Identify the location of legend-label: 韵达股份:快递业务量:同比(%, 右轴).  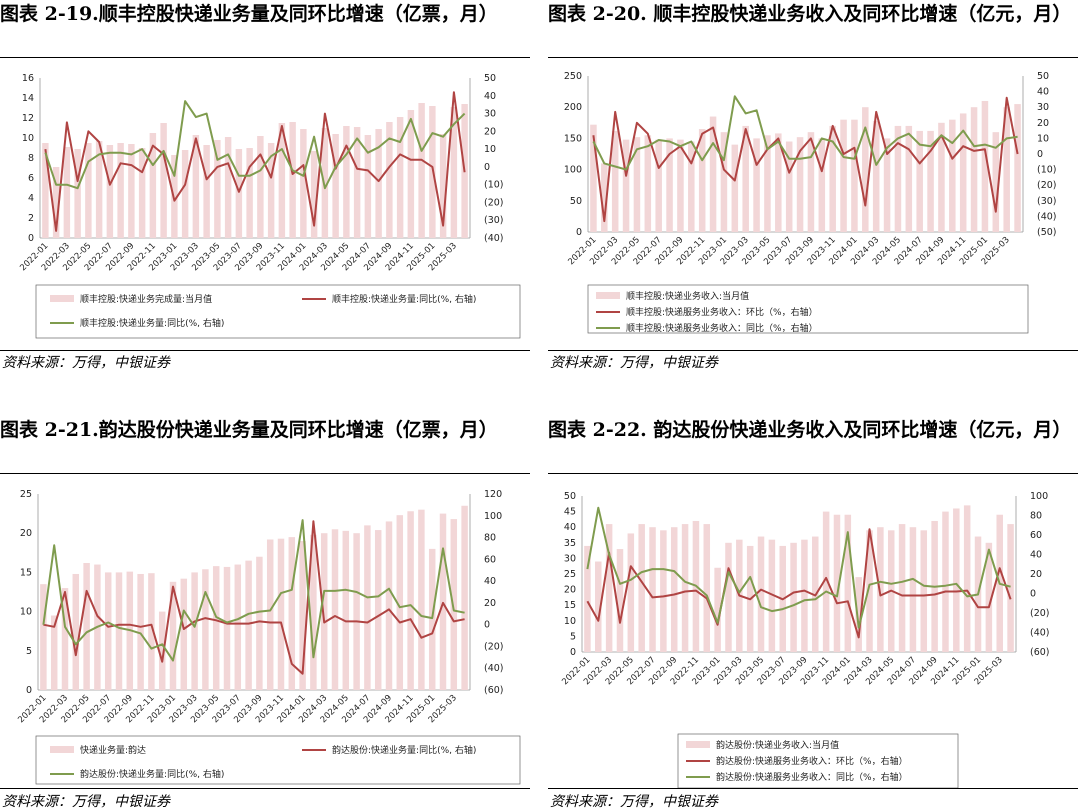
(404, 750).